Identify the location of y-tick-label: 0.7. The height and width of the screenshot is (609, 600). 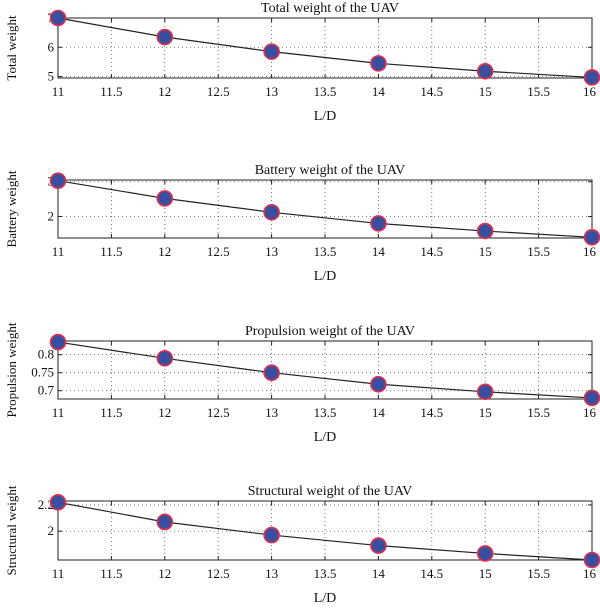
(46, 390).